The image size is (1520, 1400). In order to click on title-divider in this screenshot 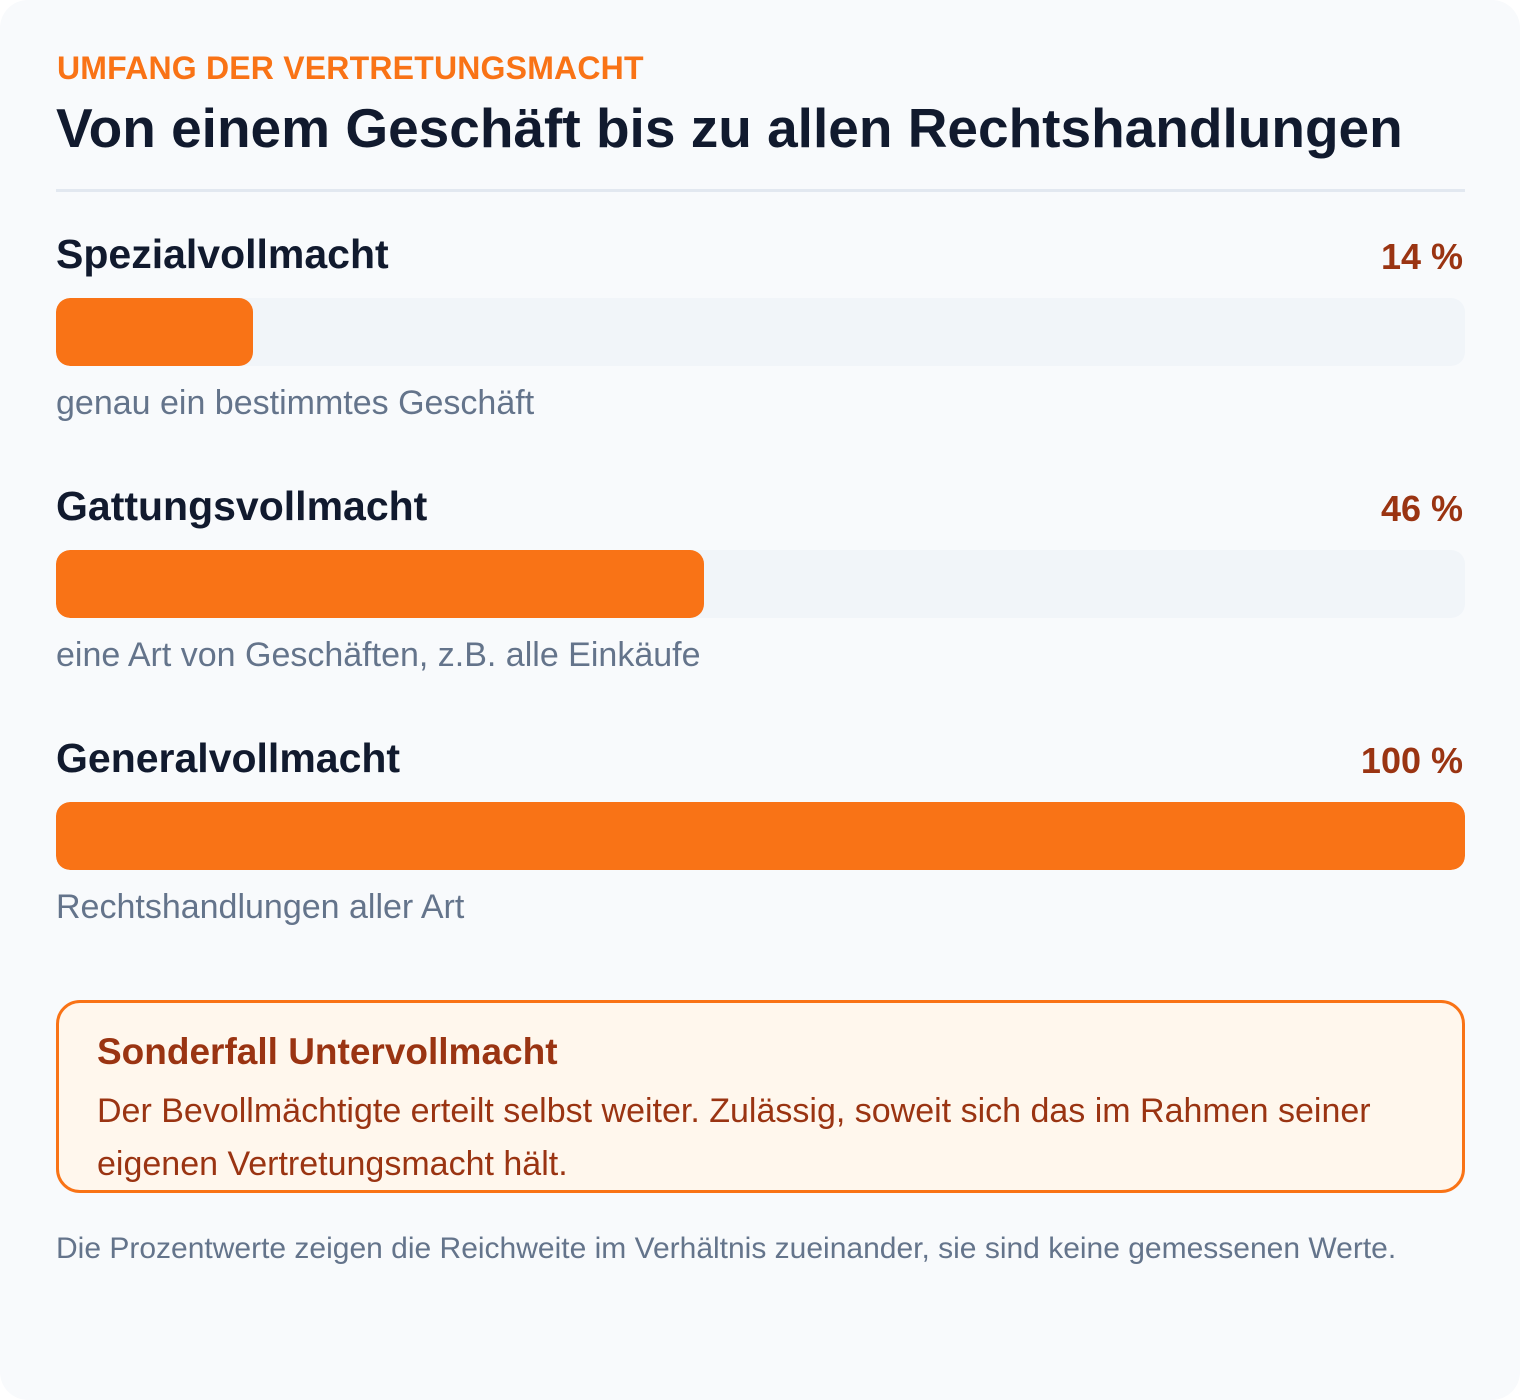, I will do `click(760, 190)`.